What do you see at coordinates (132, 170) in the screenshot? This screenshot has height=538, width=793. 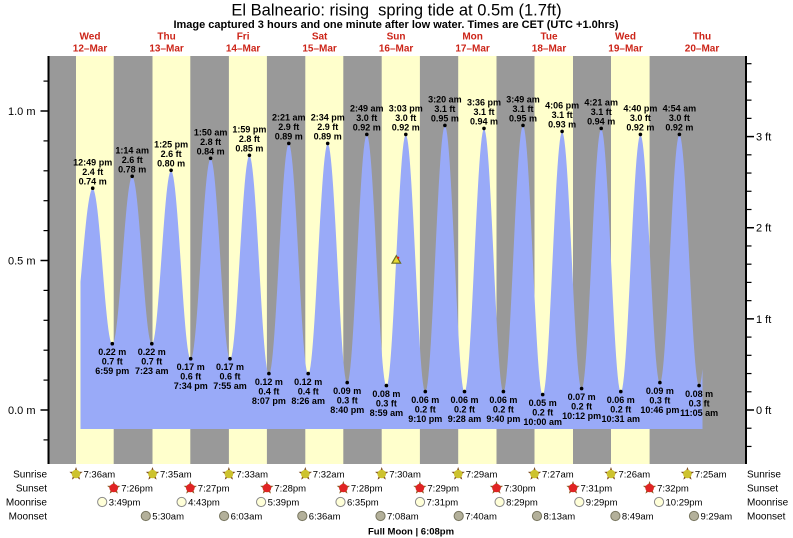 I see `svg-text: 0.78 m` at bounding box center [132, 170].